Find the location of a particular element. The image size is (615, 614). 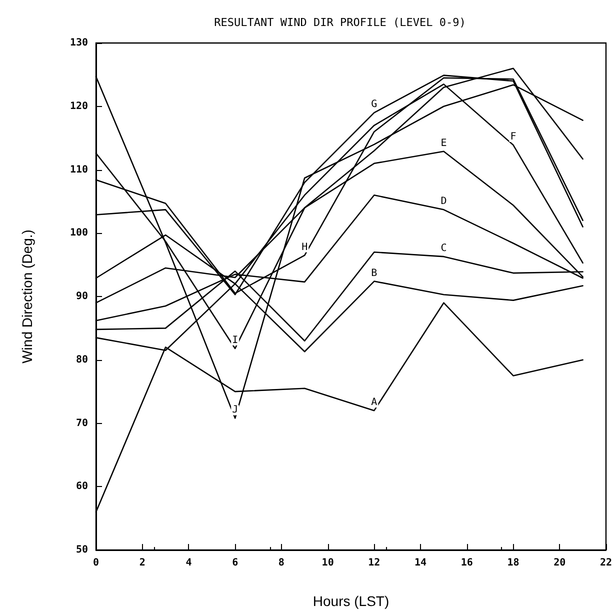

x-axis-title: Hours (LST) is located at coordinates (351, 601).